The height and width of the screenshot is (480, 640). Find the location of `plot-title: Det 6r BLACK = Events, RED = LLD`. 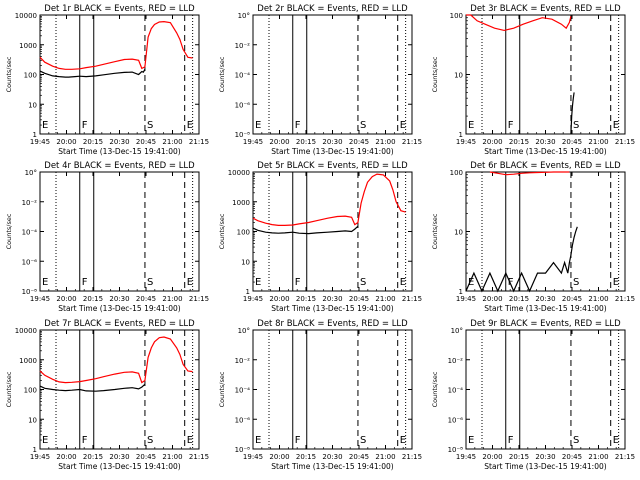

plot-title: Det 6r BLACK = Events, RED = LLD is located at coordinates (545, 166).